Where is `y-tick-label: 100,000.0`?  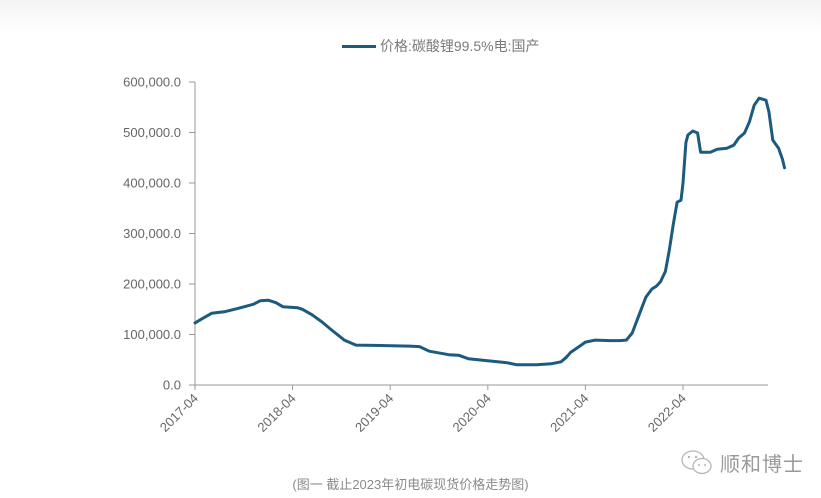
y-tick-label: 100,000.0 is located at coordinates (152, 334).